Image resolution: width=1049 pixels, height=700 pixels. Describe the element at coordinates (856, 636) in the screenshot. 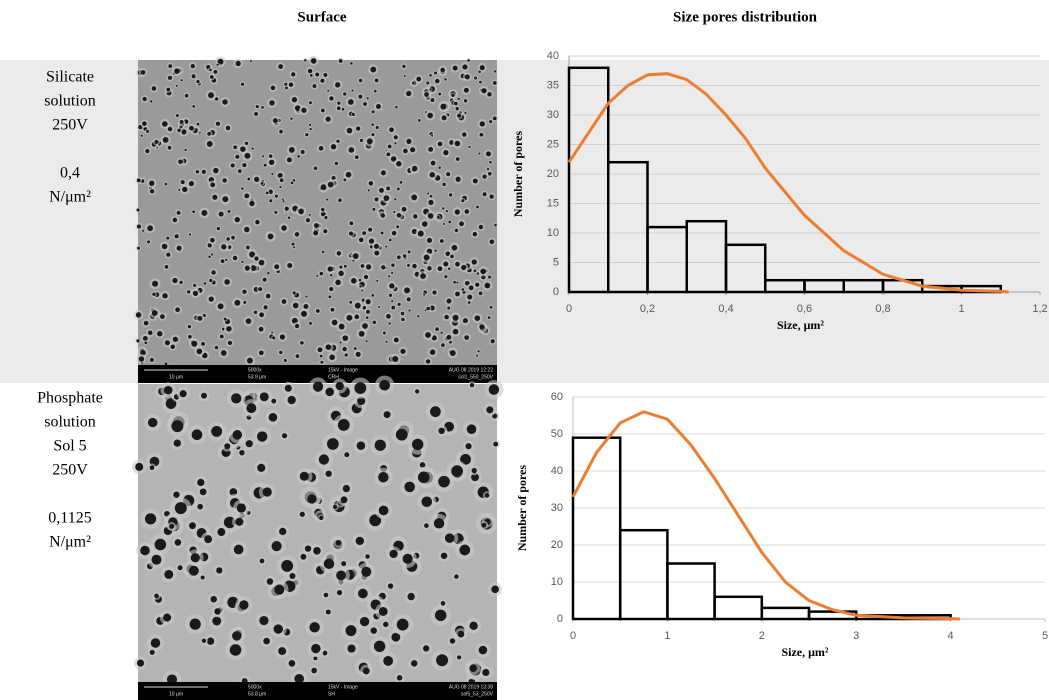

I see `x-tick-label: 3` at that location.